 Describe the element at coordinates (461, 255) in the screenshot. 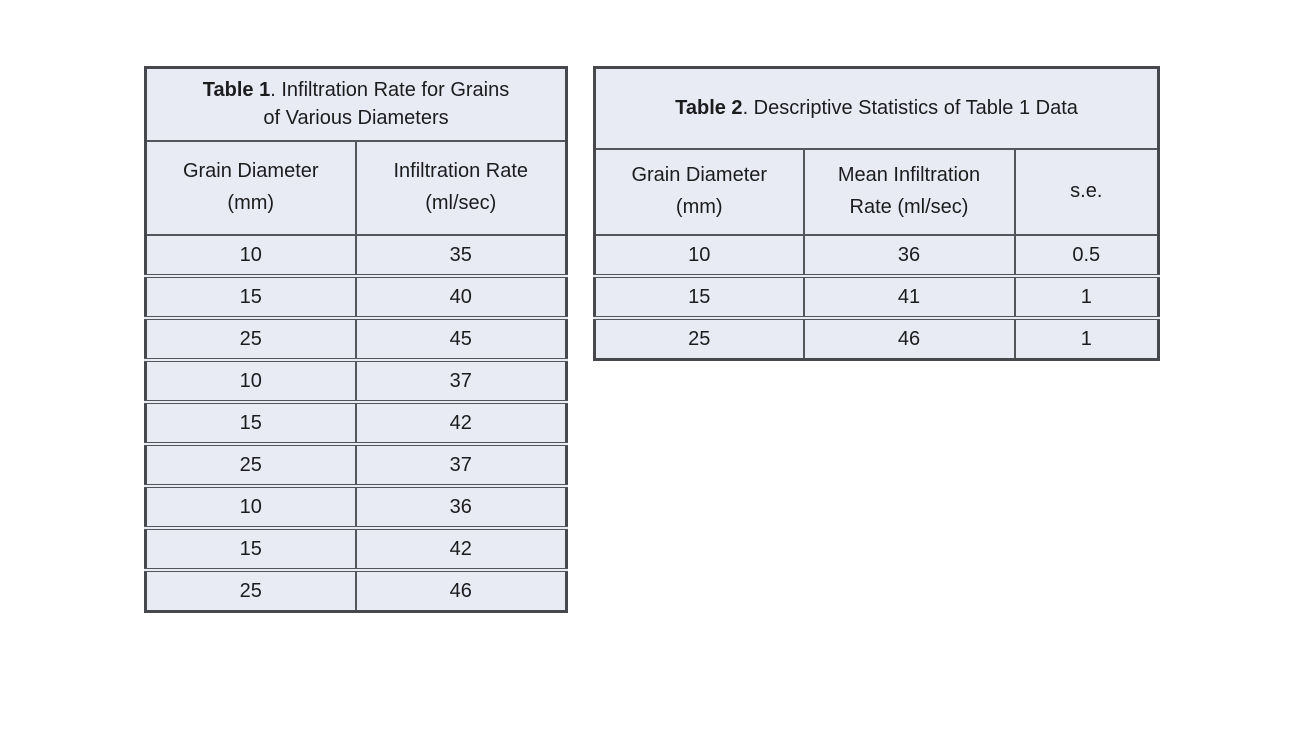

I see `cell-infiltration-rate: 35` at that location.